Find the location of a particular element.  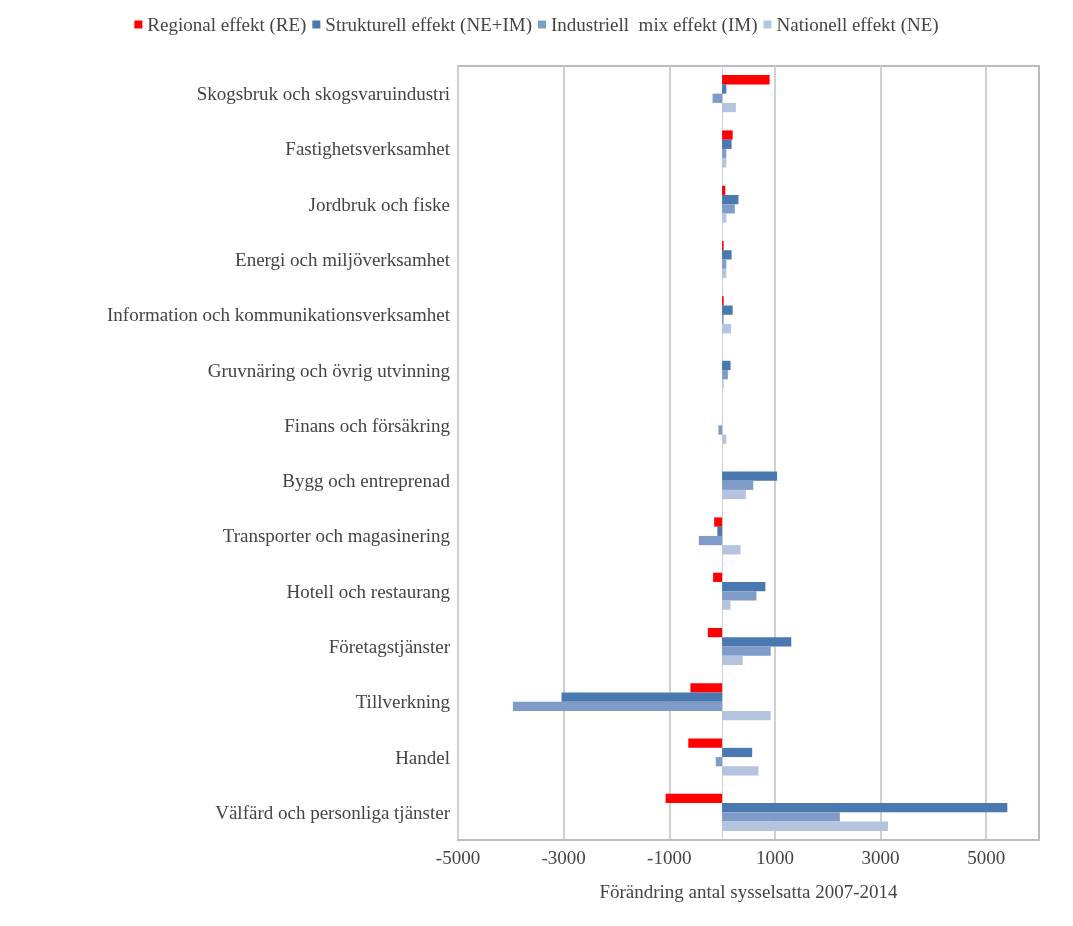

y-tick-label: Energi och miljöverksamhet is located at coordinates (343, 259).